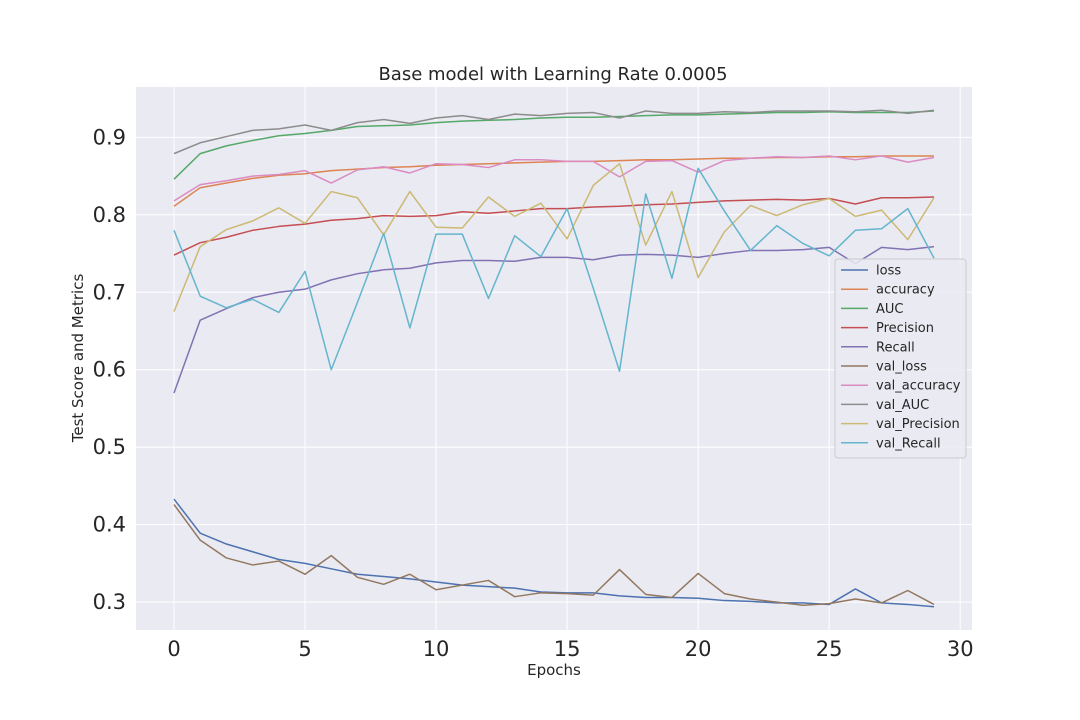 The height and width of the screenshot is (720, 1080). I want to click on x-tick-label: 10, so click(436, 649).